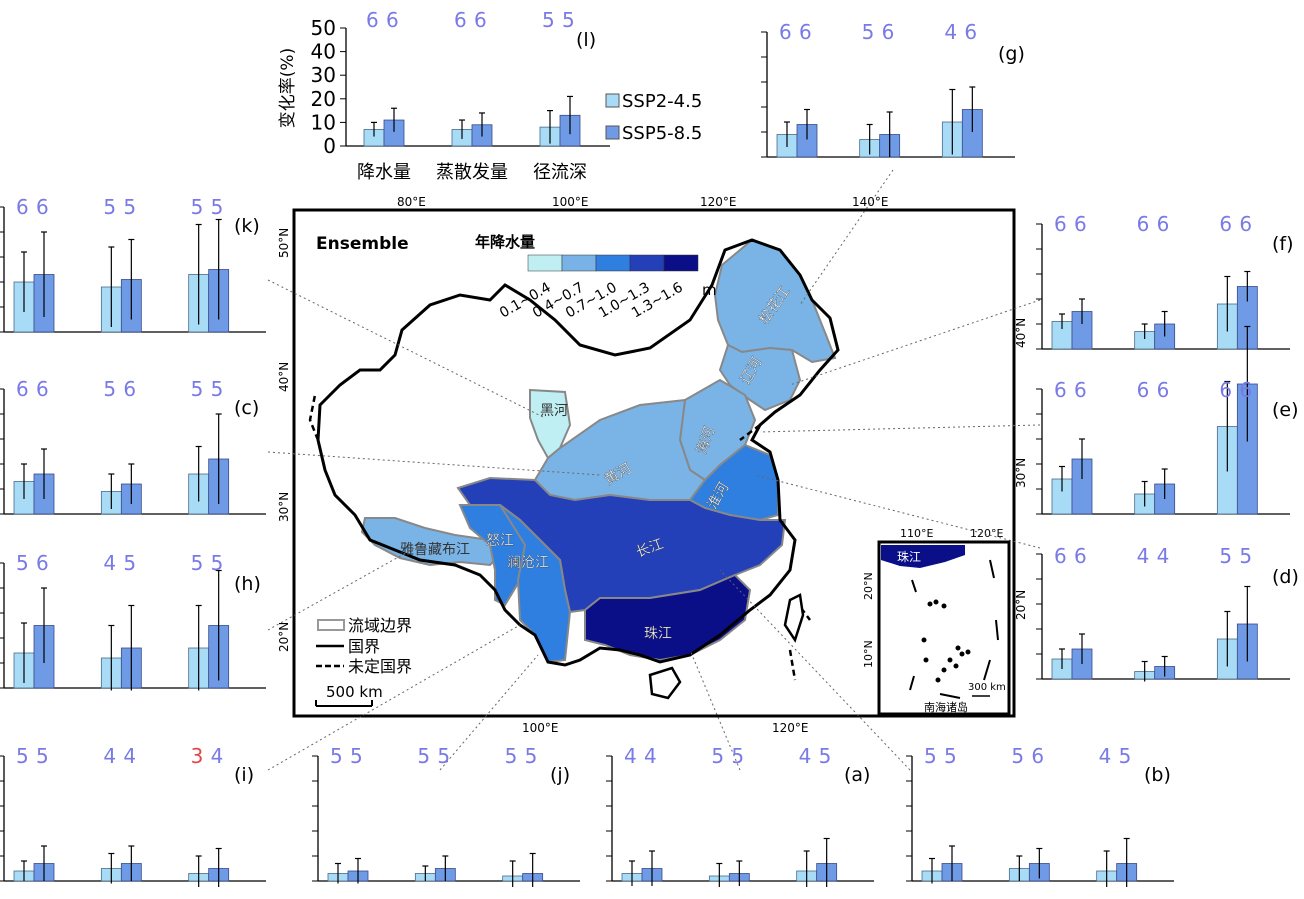 Image resolution: width=1304 pixels, height=899 pixels. Describe the element at coordinates (384, 172) in the screenshot. I see `category-label: 降水量` at that location.